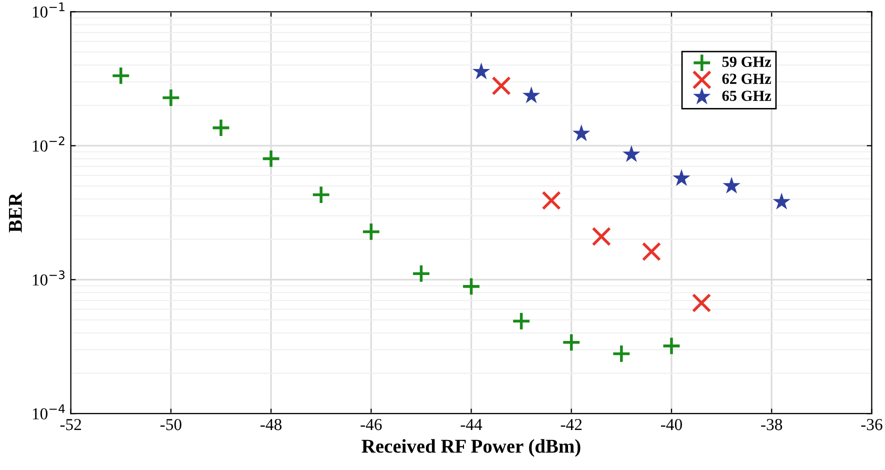  Describe the element at coordinates (671, 424) in the screenshot. I see `x-tick-label: -40` at that location.